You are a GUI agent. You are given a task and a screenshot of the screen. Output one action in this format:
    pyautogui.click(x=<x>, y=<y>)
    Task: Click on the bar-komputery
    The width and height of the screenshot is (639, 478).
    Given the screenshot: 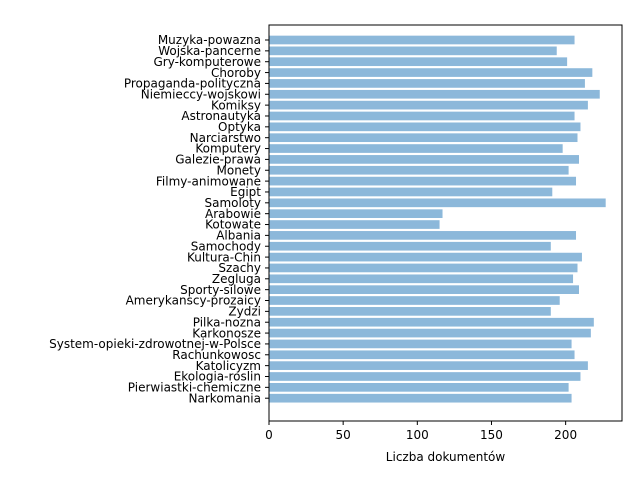 What is the action you would take?
    pyautogui.click(x=416, y=148)
    